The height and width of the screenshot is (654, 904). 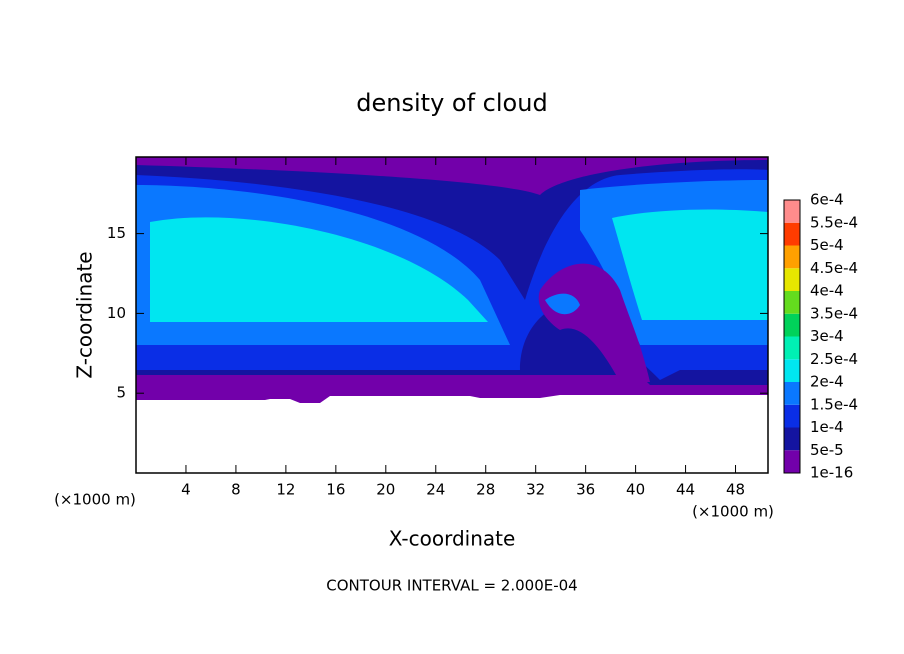 What do you see at coordinates (385, 490) in the screenshot?
I see `x-tick-label: 20` at bounding box center [385, 490].